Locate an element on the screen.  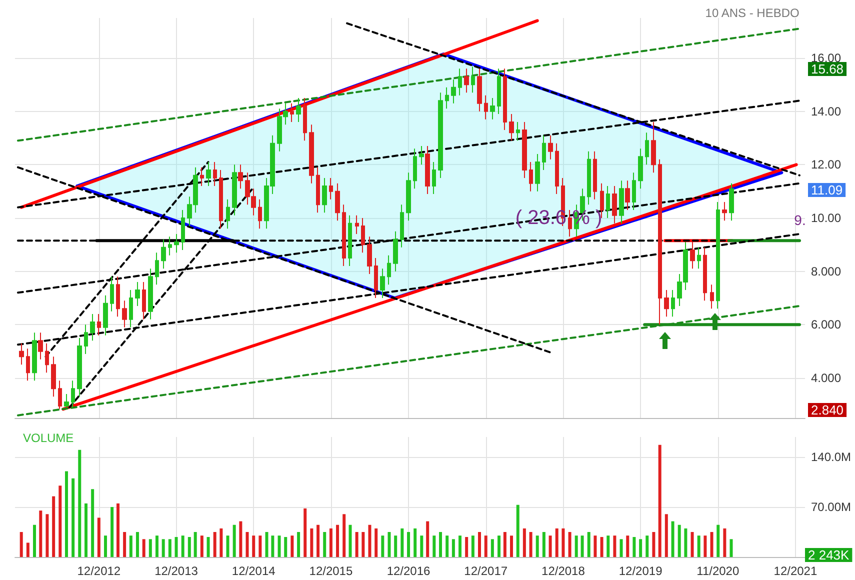
x-tick-label: 12/2018 is located at coordinates (564, 571).